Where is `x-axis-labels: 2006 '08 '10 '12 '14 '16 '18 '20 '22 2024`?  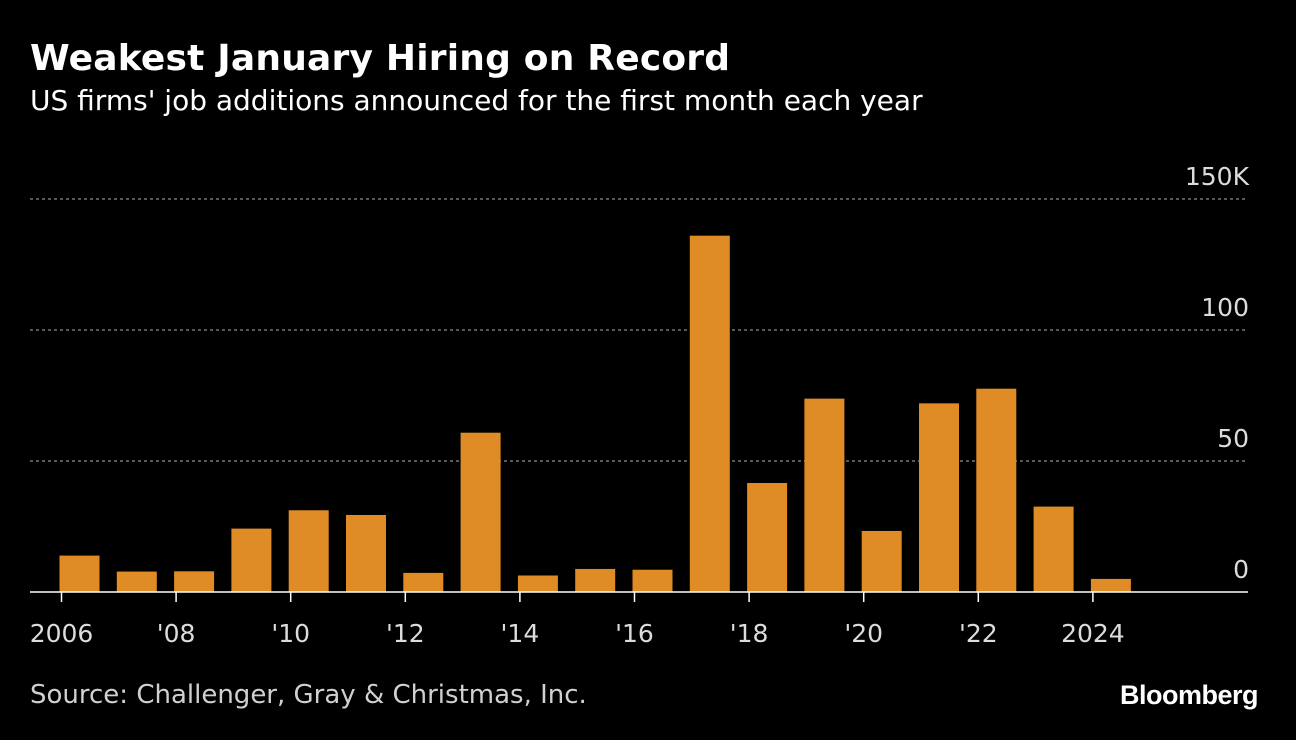 x-axis-labels: 2006 '08 '10 '12 '14 '16 '18 '20 '22 2024 is located at coordinates (577, 633).